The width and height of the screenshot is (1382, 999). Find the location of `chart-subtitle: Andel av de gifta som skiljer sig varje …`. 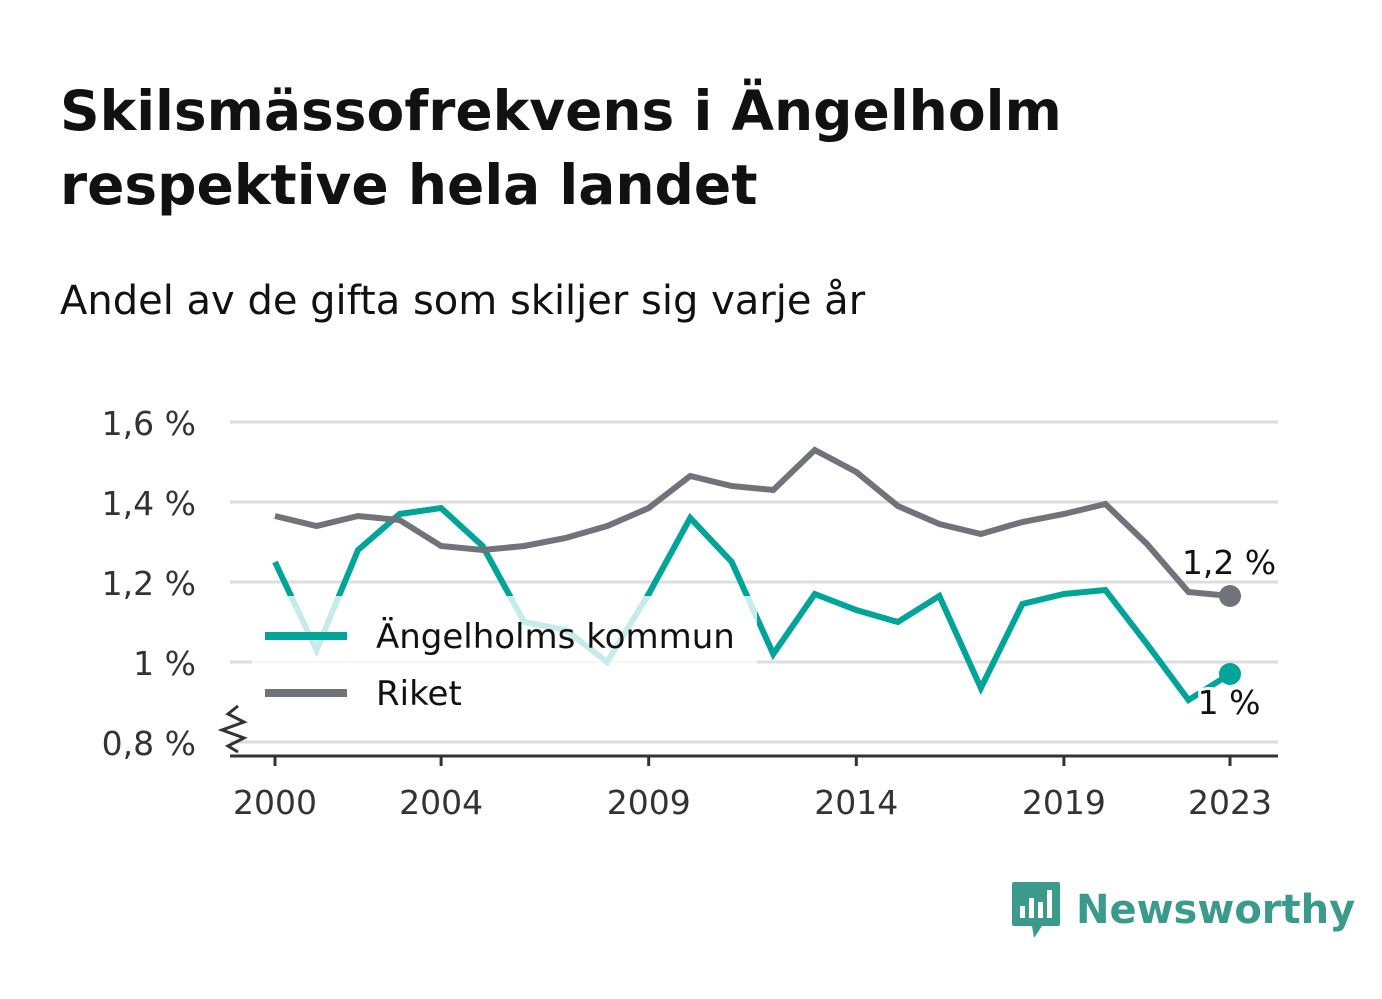

chart-subtitle: Andel av de gifta som skiljer sig varje … is located at coordinates (463, 301).